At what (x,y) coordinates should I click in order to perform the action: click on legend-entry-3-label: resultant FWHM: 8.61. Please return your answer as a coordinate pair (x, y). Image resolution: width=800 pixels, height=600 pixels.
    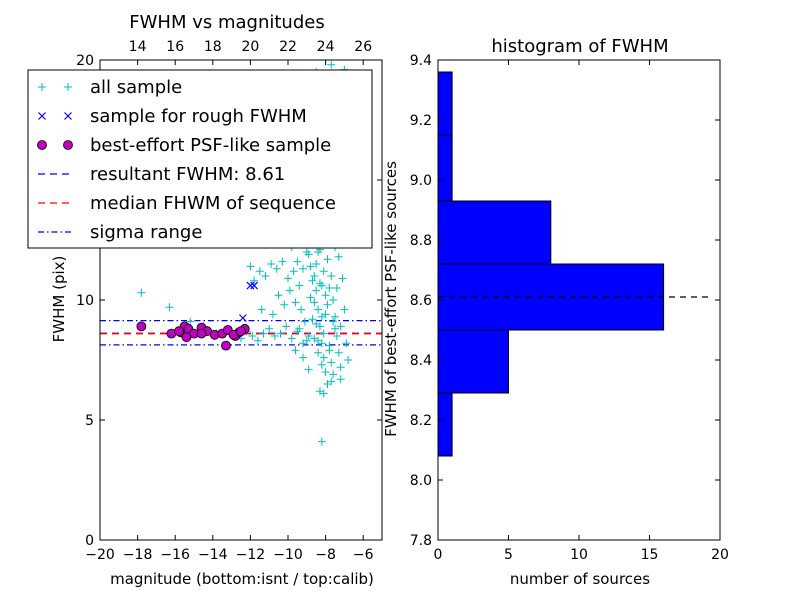
    Looking at the image, I should click on (187, 174).